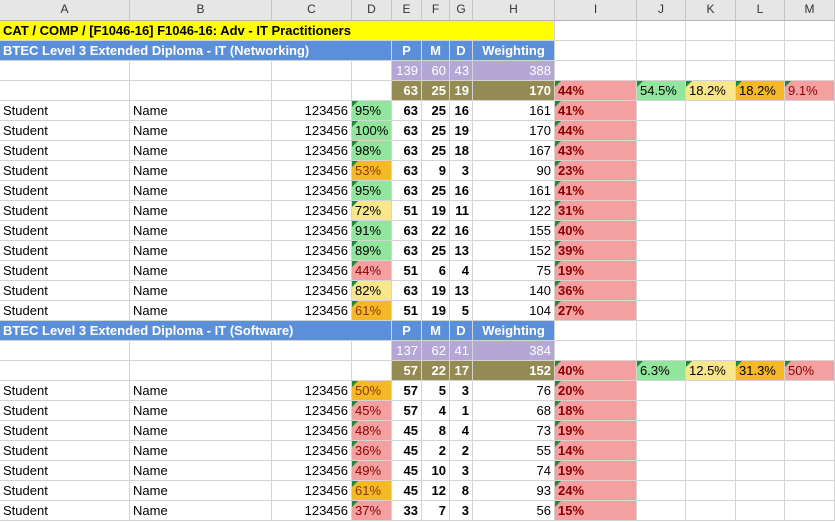  What do you see at coordinates (372, 191) in the screenshot?
I see `completion-pct: 95%` at bounding box center [372, 191].